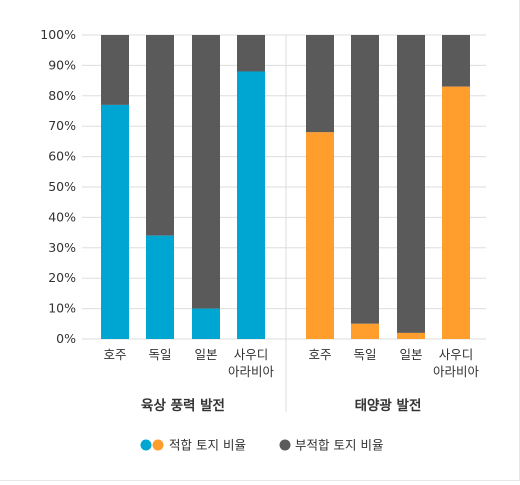 The width and height of the screenshot is (520, 485). Describe the element at coordinates (62, 277) in the screenshot. I see `y-tick-label: 20%` at that location.